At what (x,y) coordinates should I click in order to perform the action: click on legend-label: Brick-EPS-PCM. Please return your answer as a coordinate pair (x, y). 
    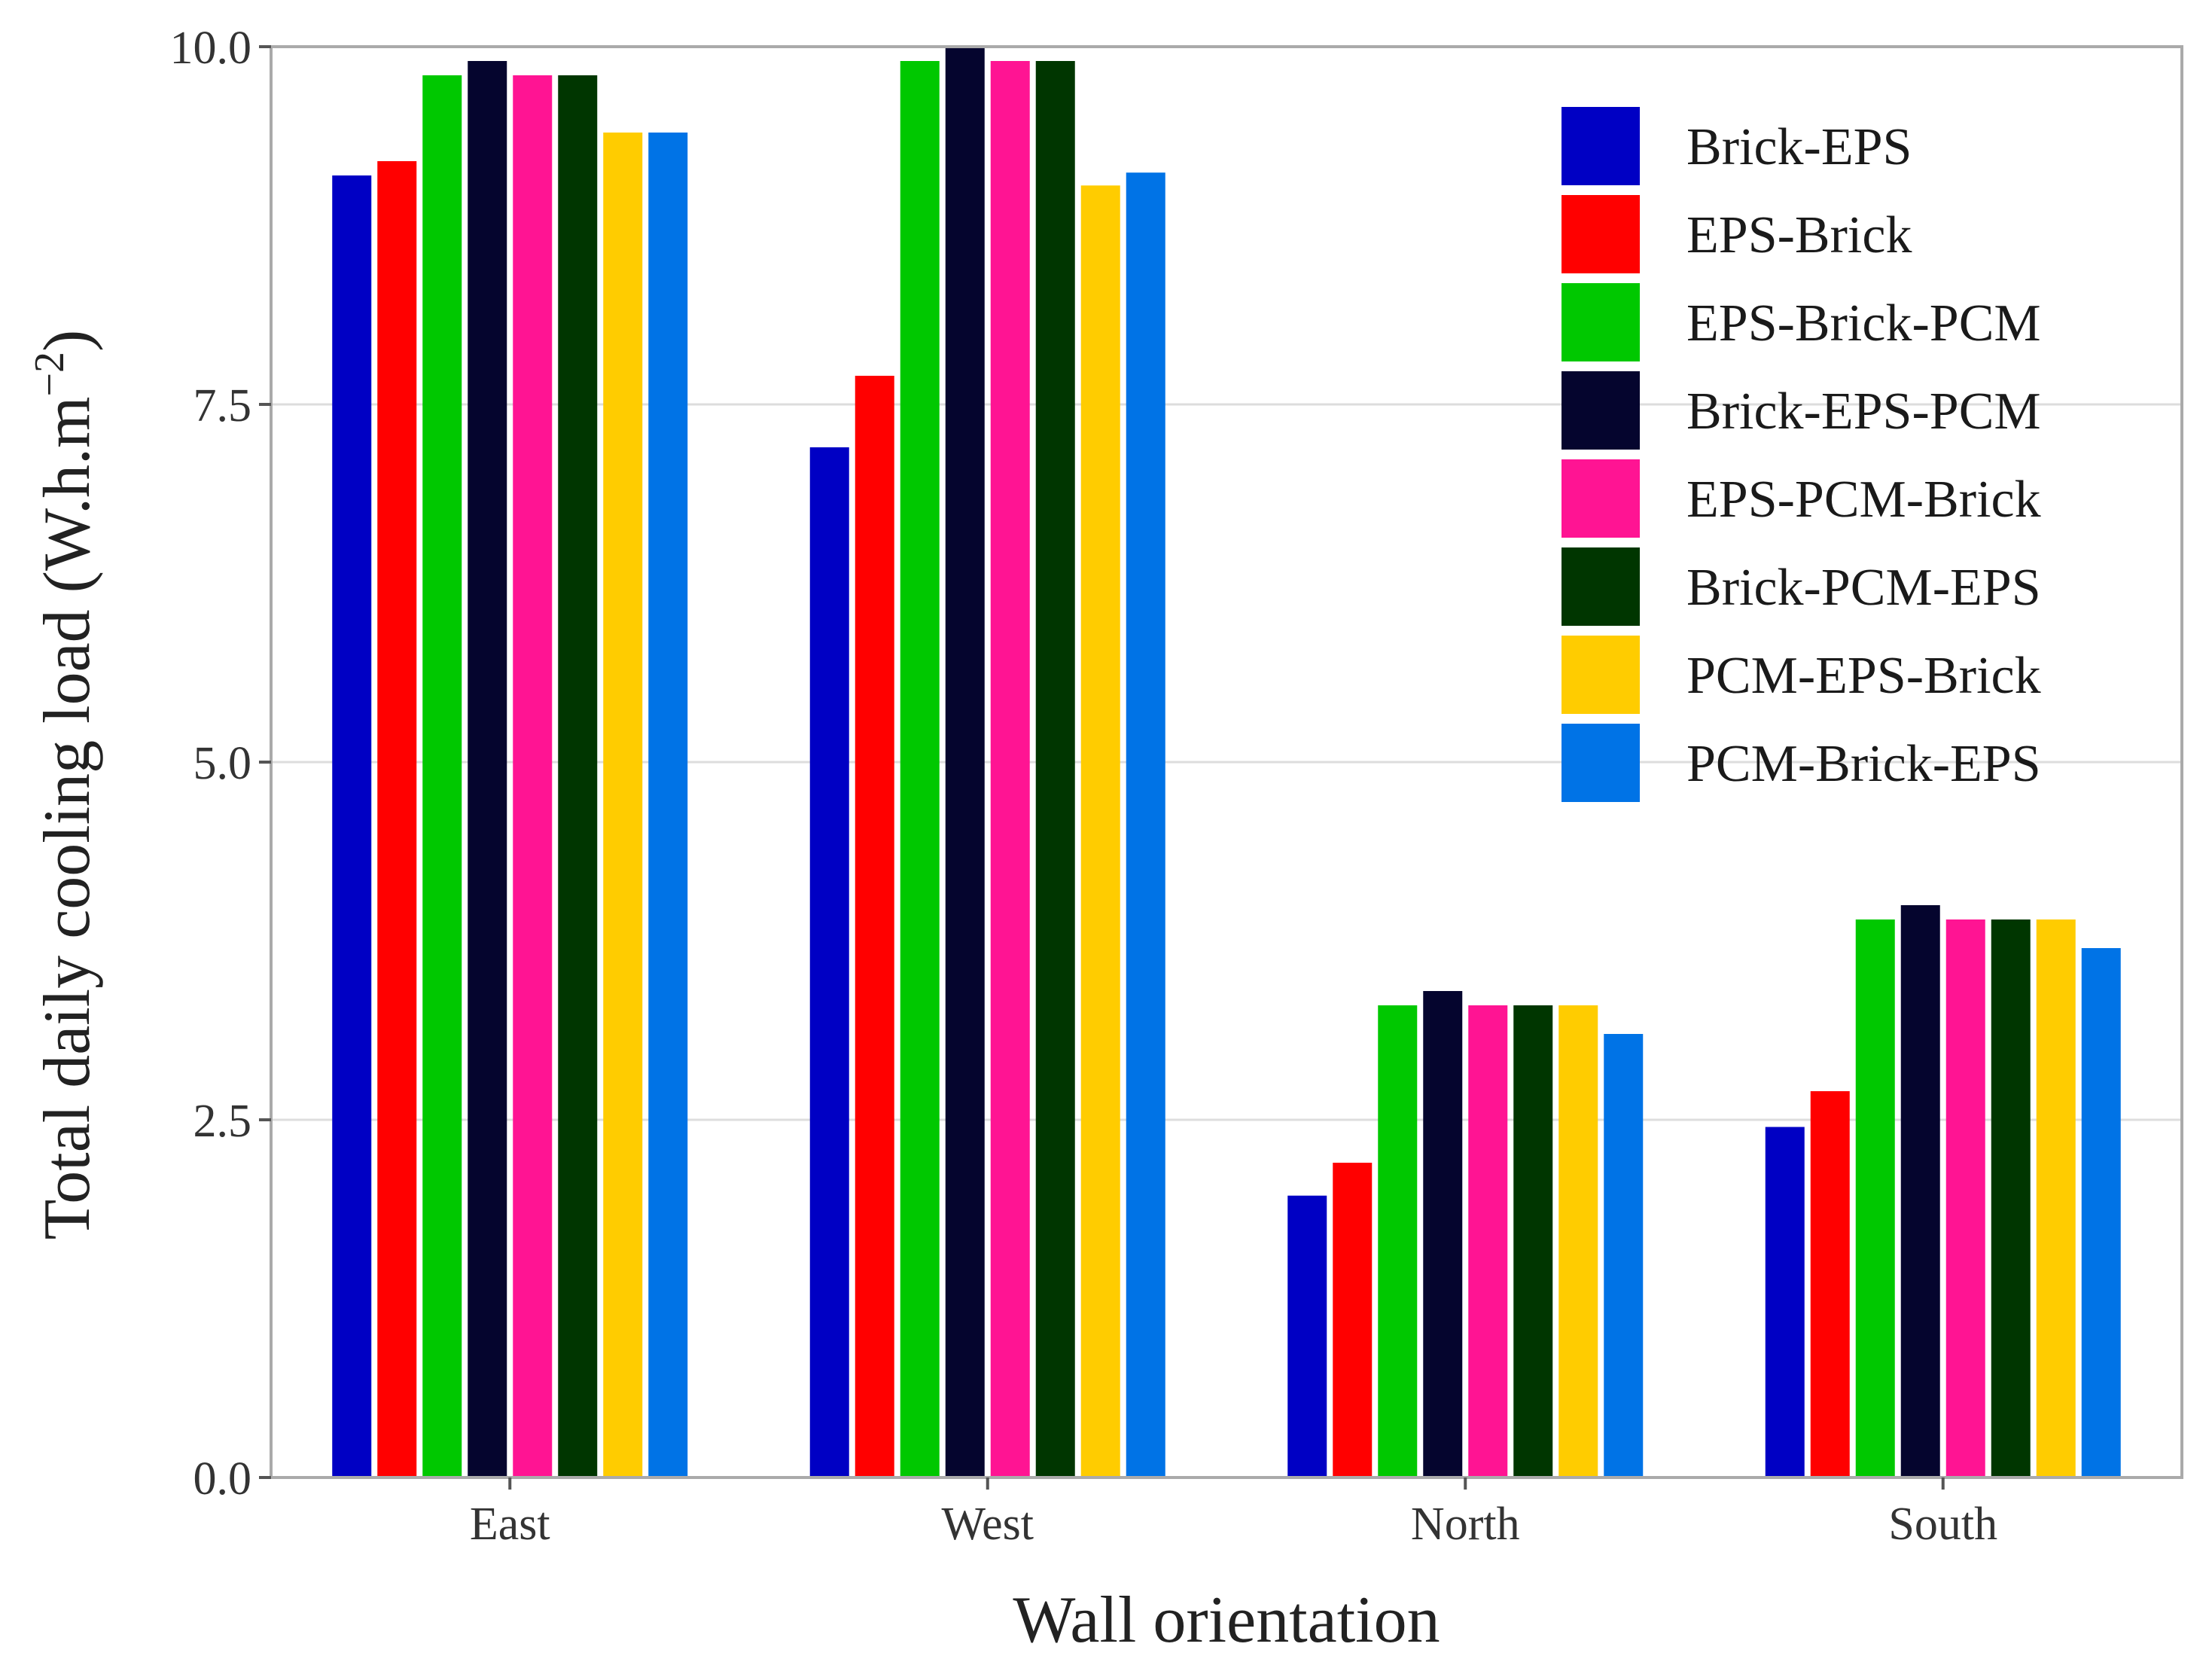
    Looking at the image, I should click on (1864, 412).